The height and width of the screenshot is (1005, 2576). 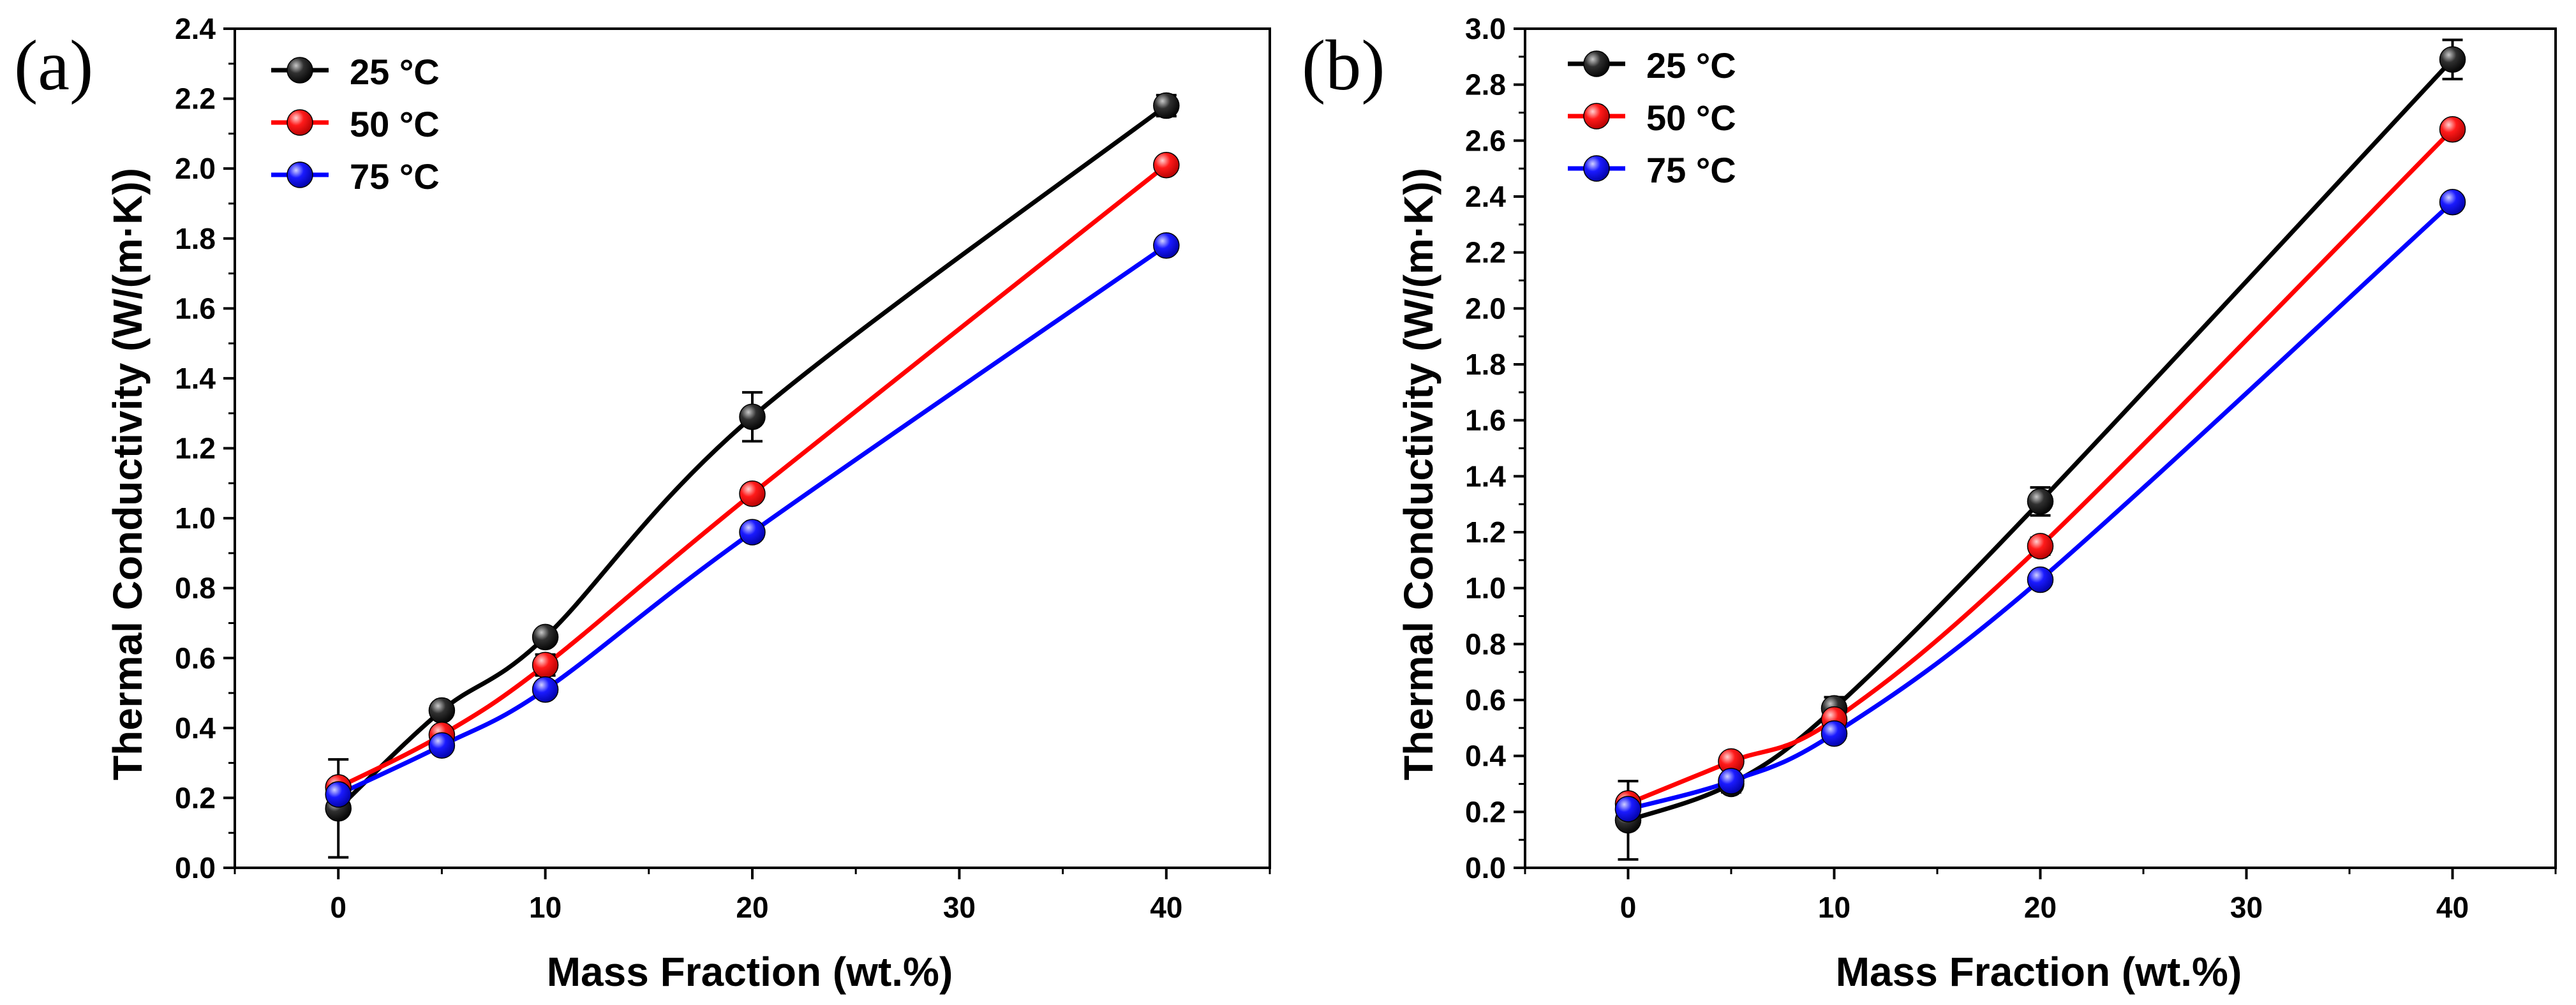 I want to click on y-tick-labels-a: 0.0 0.2 0.4 0.6 0.8 1.0 1.2 1.4 1.6 1.8 2.0 2.2 2.4, so click(x=205, y=448).